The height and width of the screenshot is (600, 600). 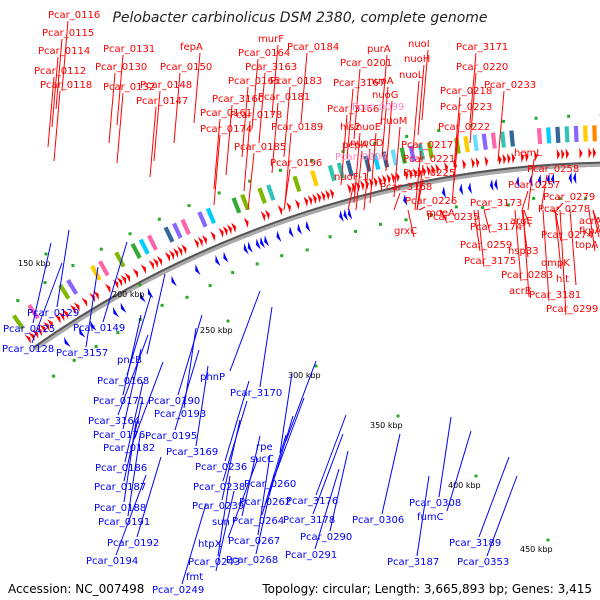 I want to click on gene-label-reverse: Pcar_3189, so click(x=475, y=543).